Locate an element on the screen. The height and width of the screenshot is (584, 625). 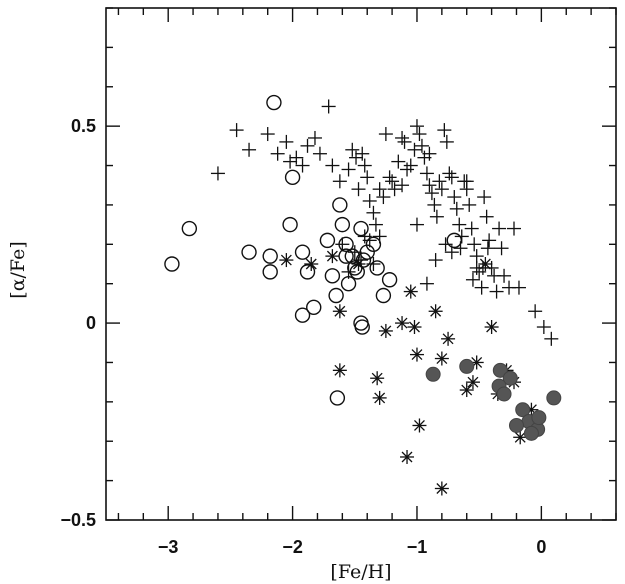
x-tick-label: −2 is located at coordinates (292, 547).